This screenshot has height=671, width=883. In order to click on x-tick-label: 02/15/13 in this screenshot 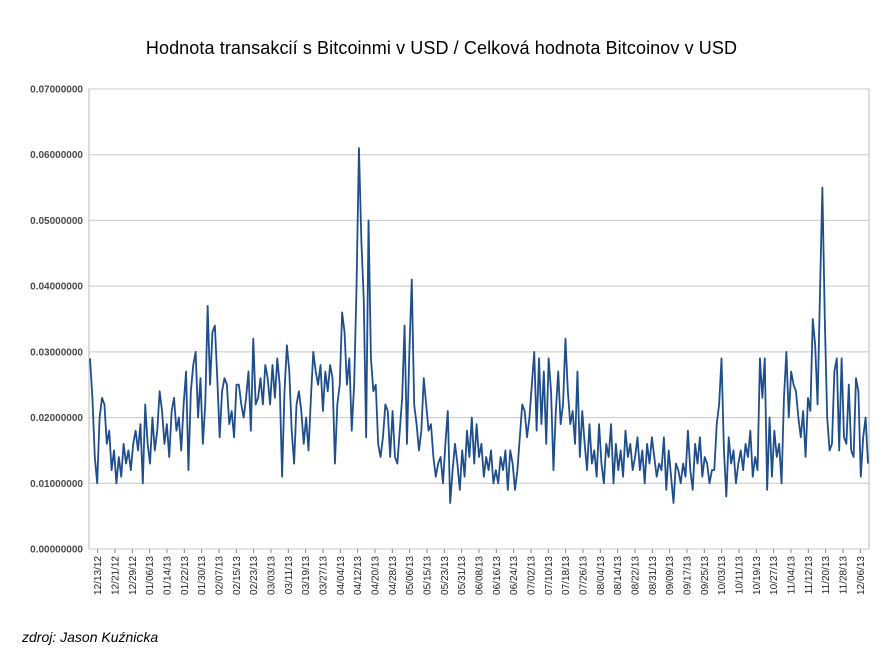, I will do `click(237, 575)`.